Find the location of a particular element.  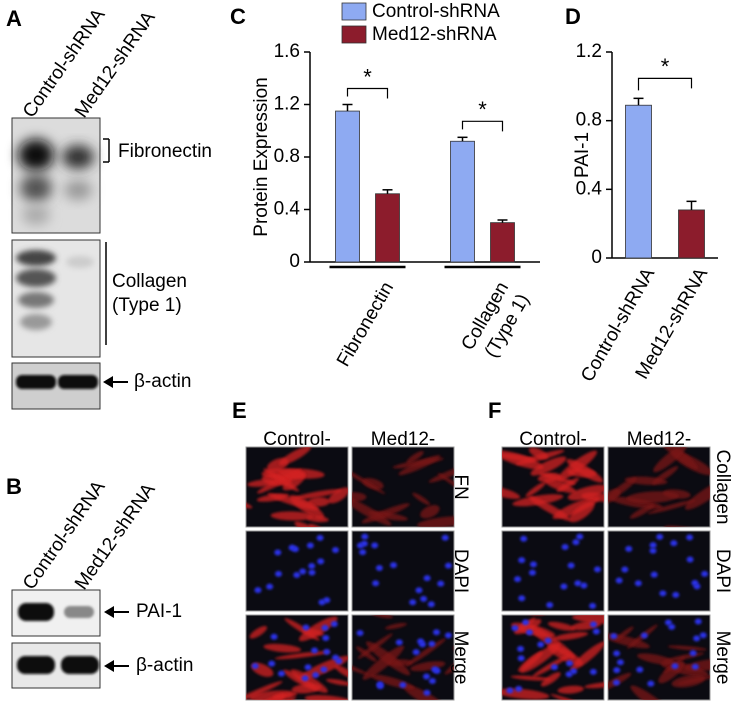

y-tick-label: 0 is located at coordinates (294, 261).